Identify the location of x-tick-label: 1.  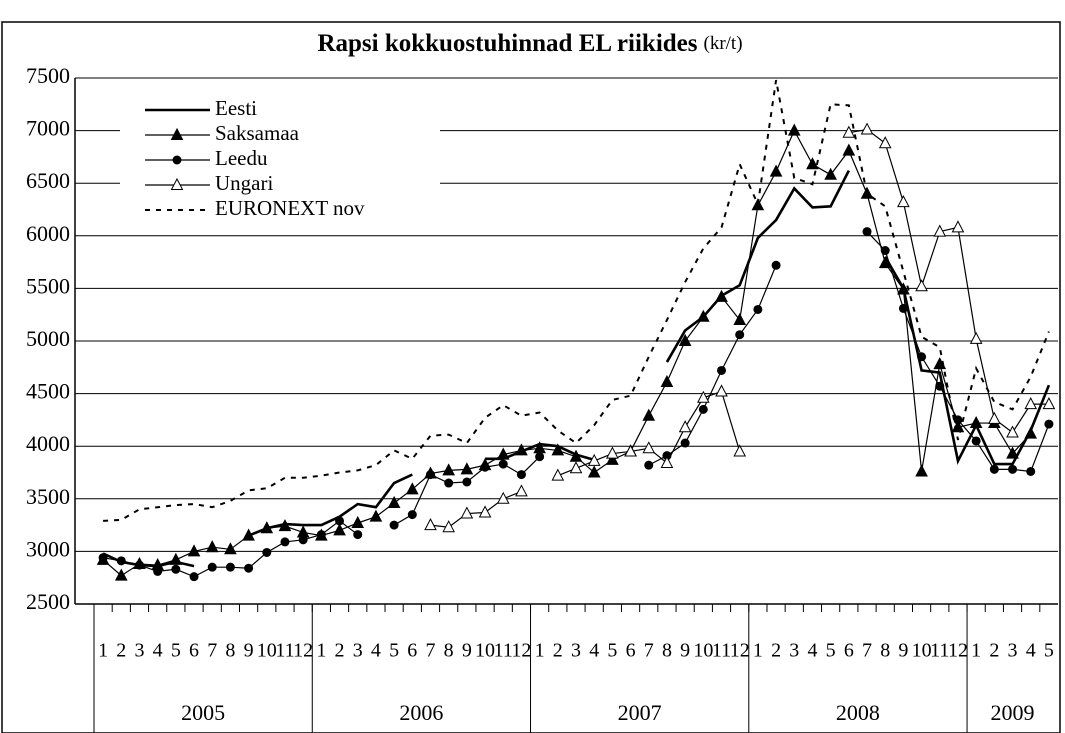
(321, 651).